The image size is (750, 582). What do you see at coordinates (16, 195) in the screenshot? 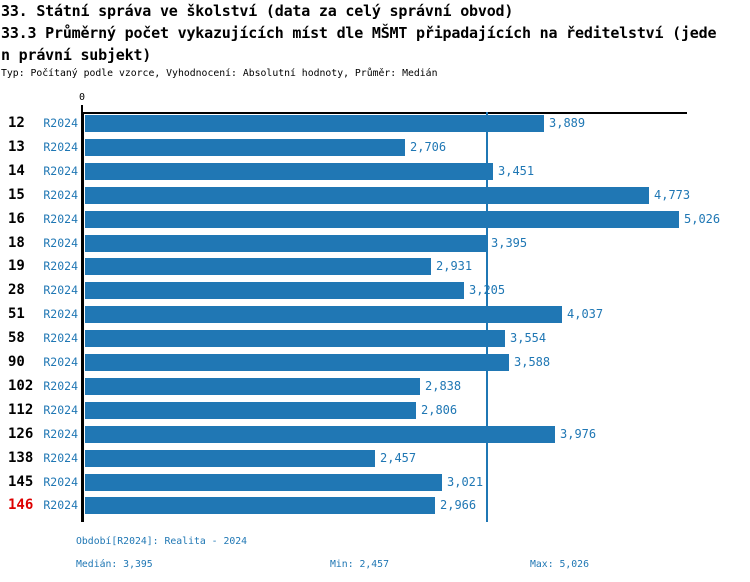
I see `category-label: 15` at bounding box center [16, 195].